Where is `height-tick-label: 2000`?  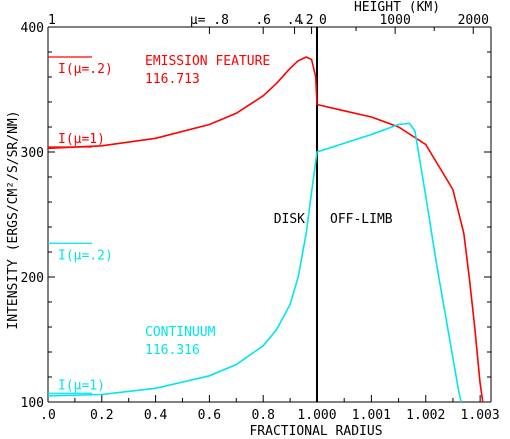 height-tick-label: 2000 is located at coordinates (473, 20).